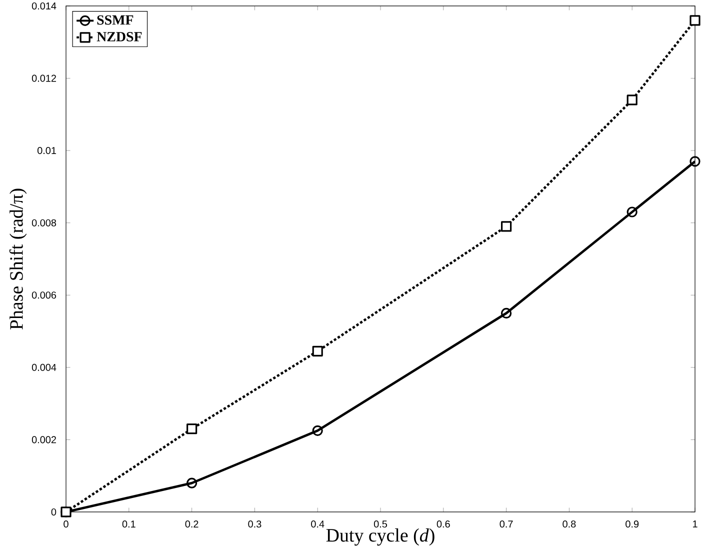 Image resolution: width=706 pixels, height=550 pixels. What do you see at coordinates (255, 524) in the screenshot?
I see `x-tick-label: 0.3` at bounding box center [255, 524].